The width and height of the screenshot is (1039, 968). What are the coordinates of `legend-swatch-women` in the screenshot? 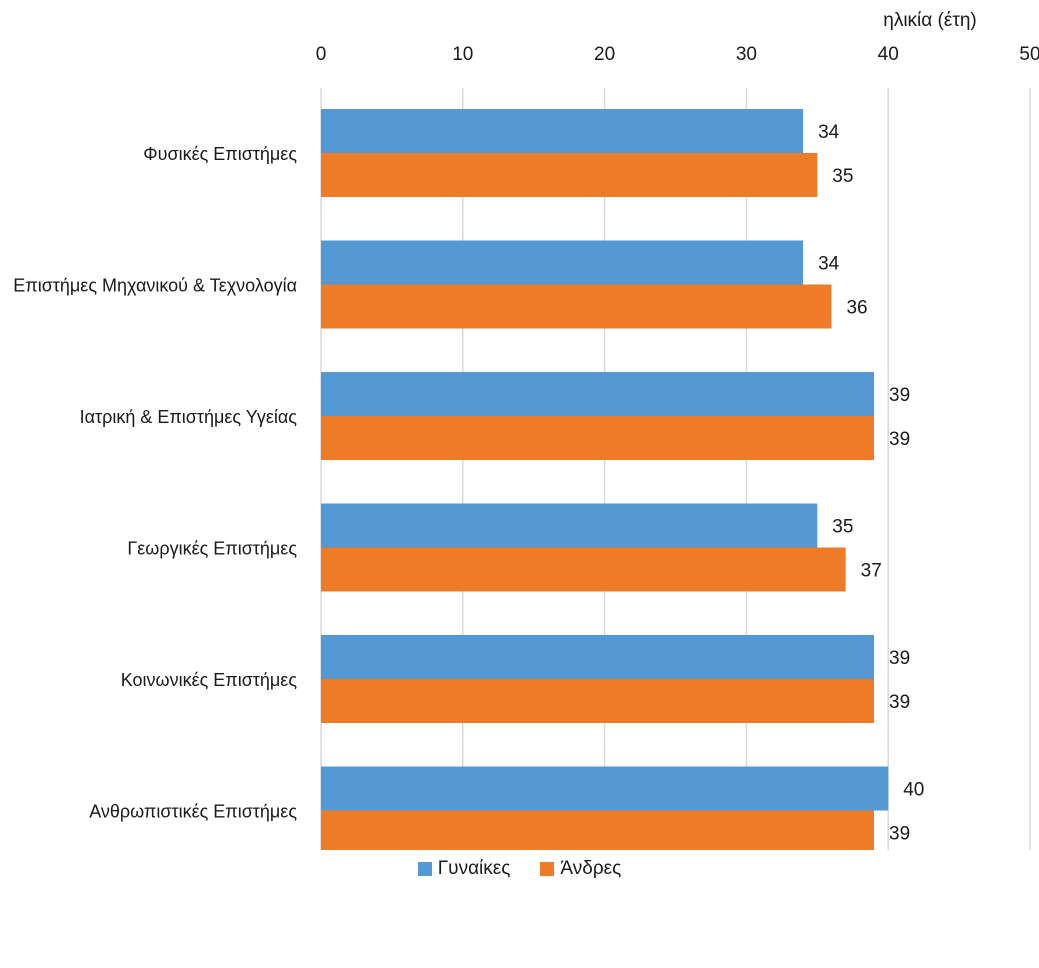 It's located at (424, 869).